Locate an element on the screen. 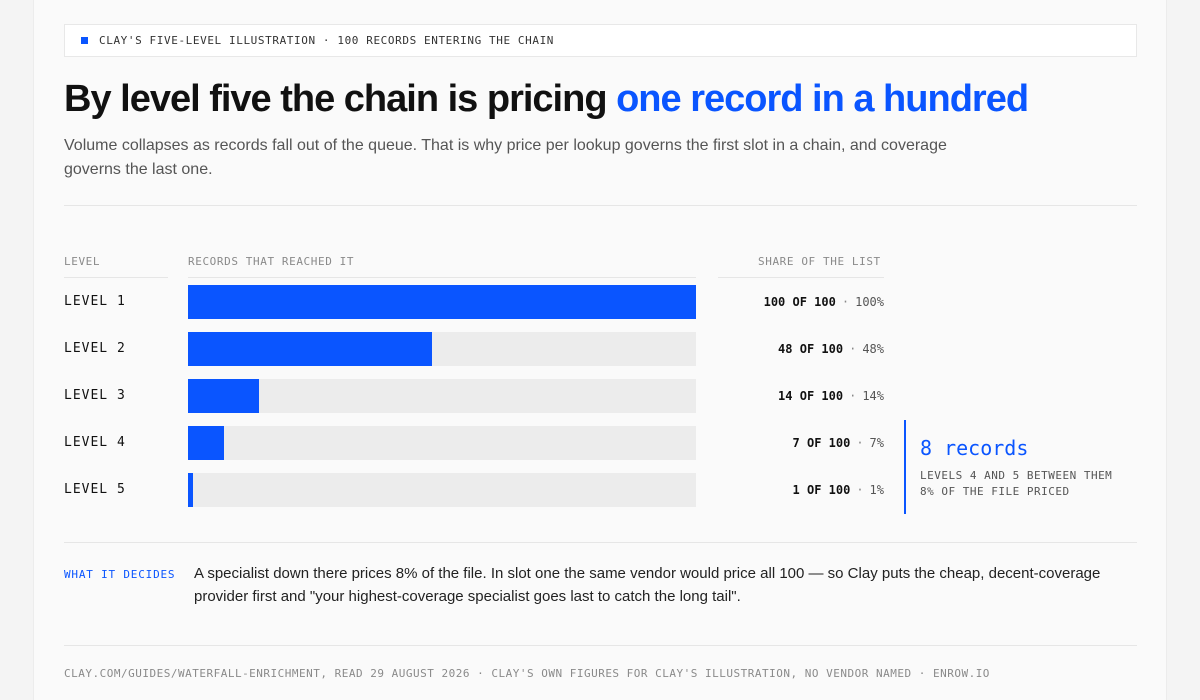  headline-main: By level five the chain is pricing is located at coordinates (340, 99).